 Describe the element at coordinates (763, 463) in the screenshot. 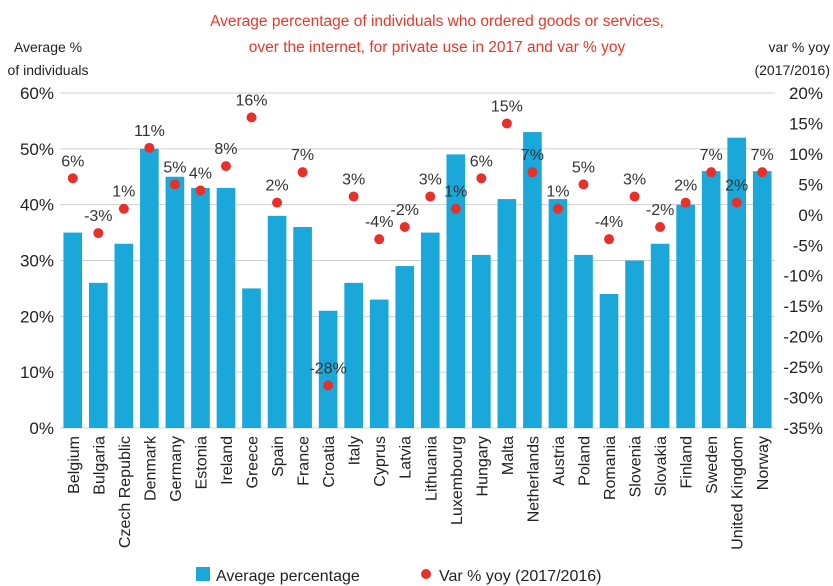

I see `category-label: Norway` at that location.